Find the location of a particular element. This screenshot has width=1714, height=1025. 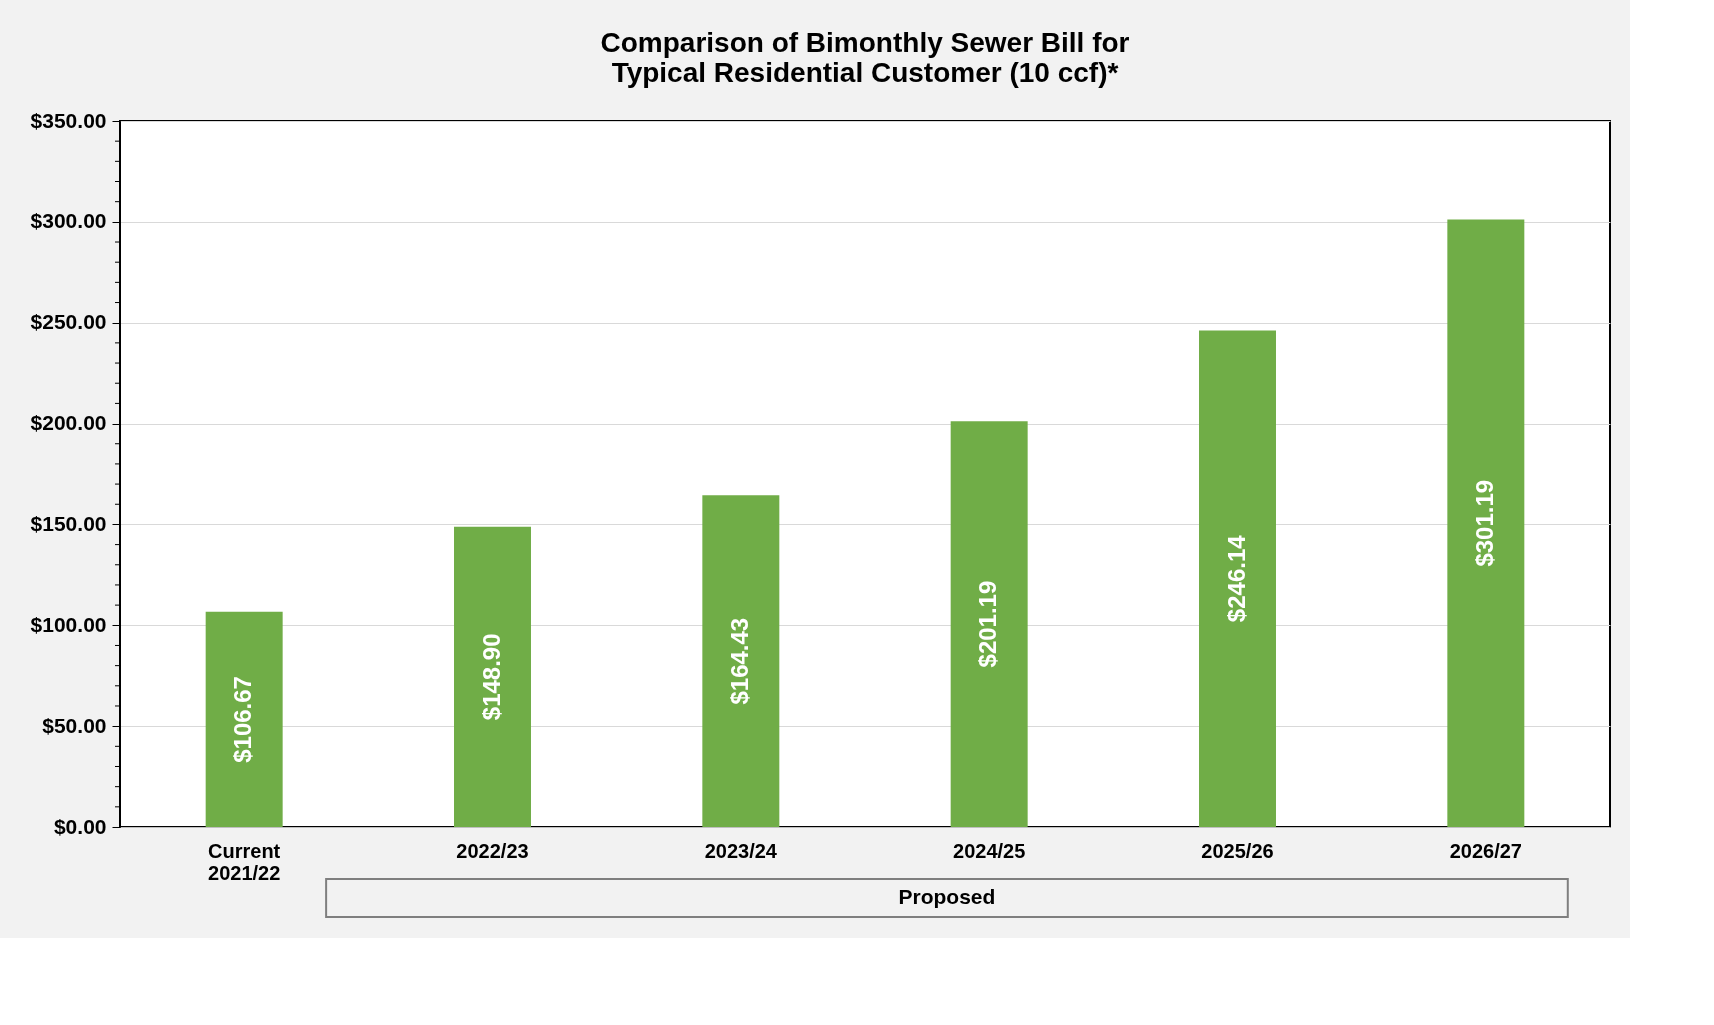

x-tick-label: Current 2021/22 is located at coordinates (244, 861).